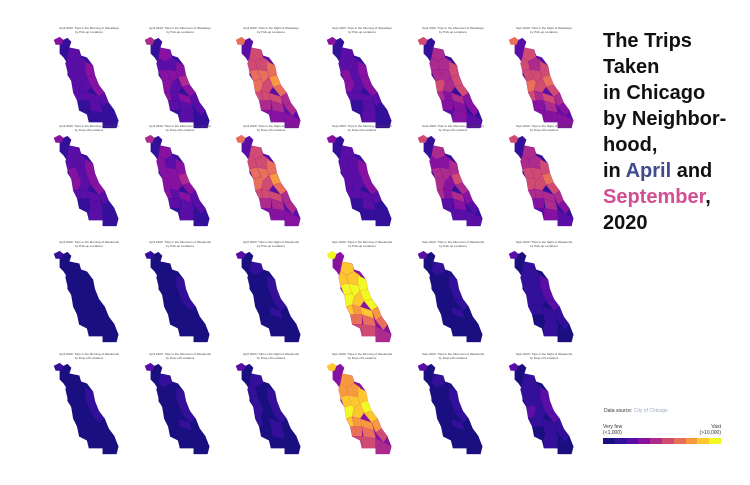 The image size is (750, 485). I want to click on legend-color-bar, so click(662, 441).